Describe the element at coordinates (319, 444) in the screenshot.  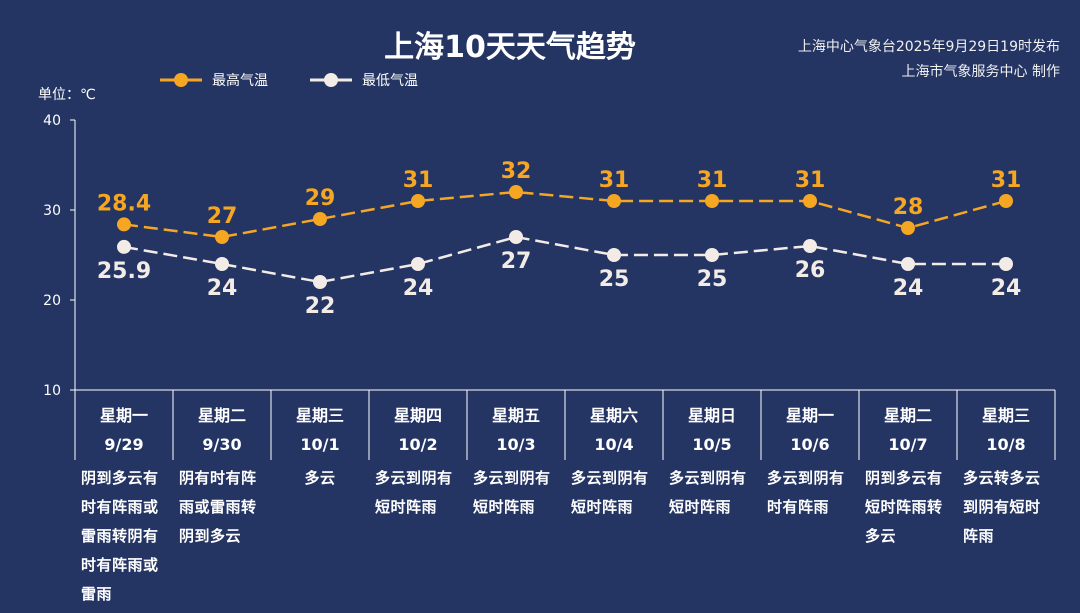
I see `x-tick-date: 10/1` at that location.